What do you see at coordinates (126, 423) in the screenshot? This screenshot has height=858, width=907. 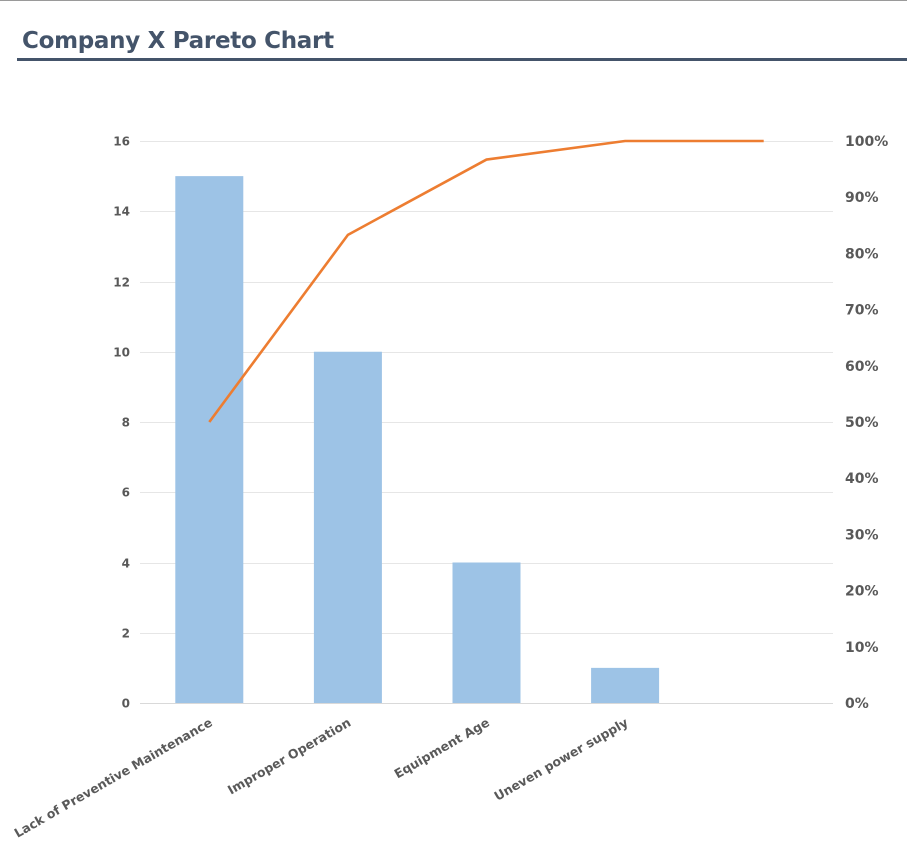 I see `left-axis-tick-label: 8` at bounding box center [126, 423].